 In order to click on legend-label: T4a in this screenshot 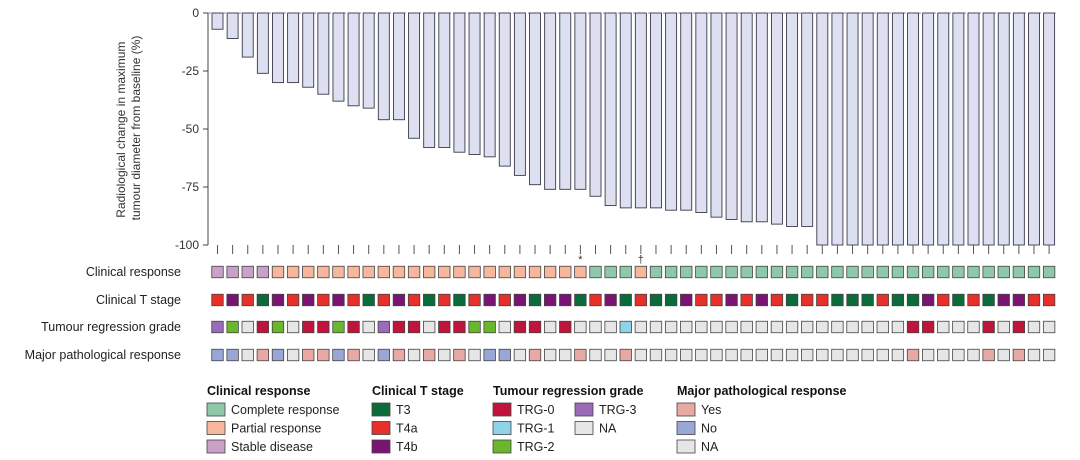, I will do `click(407, 429)`.